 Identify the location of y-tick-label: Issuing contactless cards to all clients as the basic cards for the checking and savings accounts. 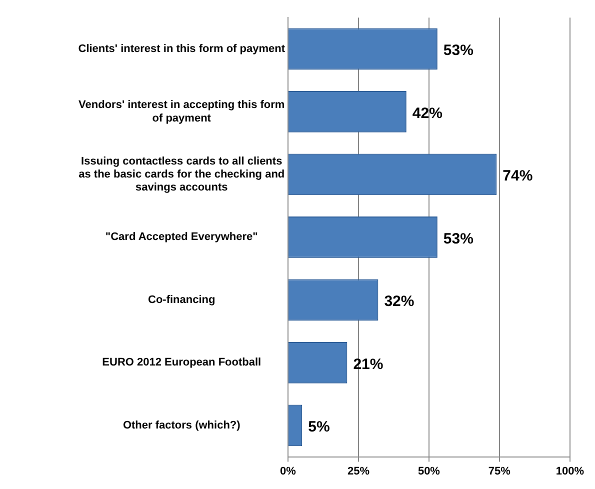
(181, 174).